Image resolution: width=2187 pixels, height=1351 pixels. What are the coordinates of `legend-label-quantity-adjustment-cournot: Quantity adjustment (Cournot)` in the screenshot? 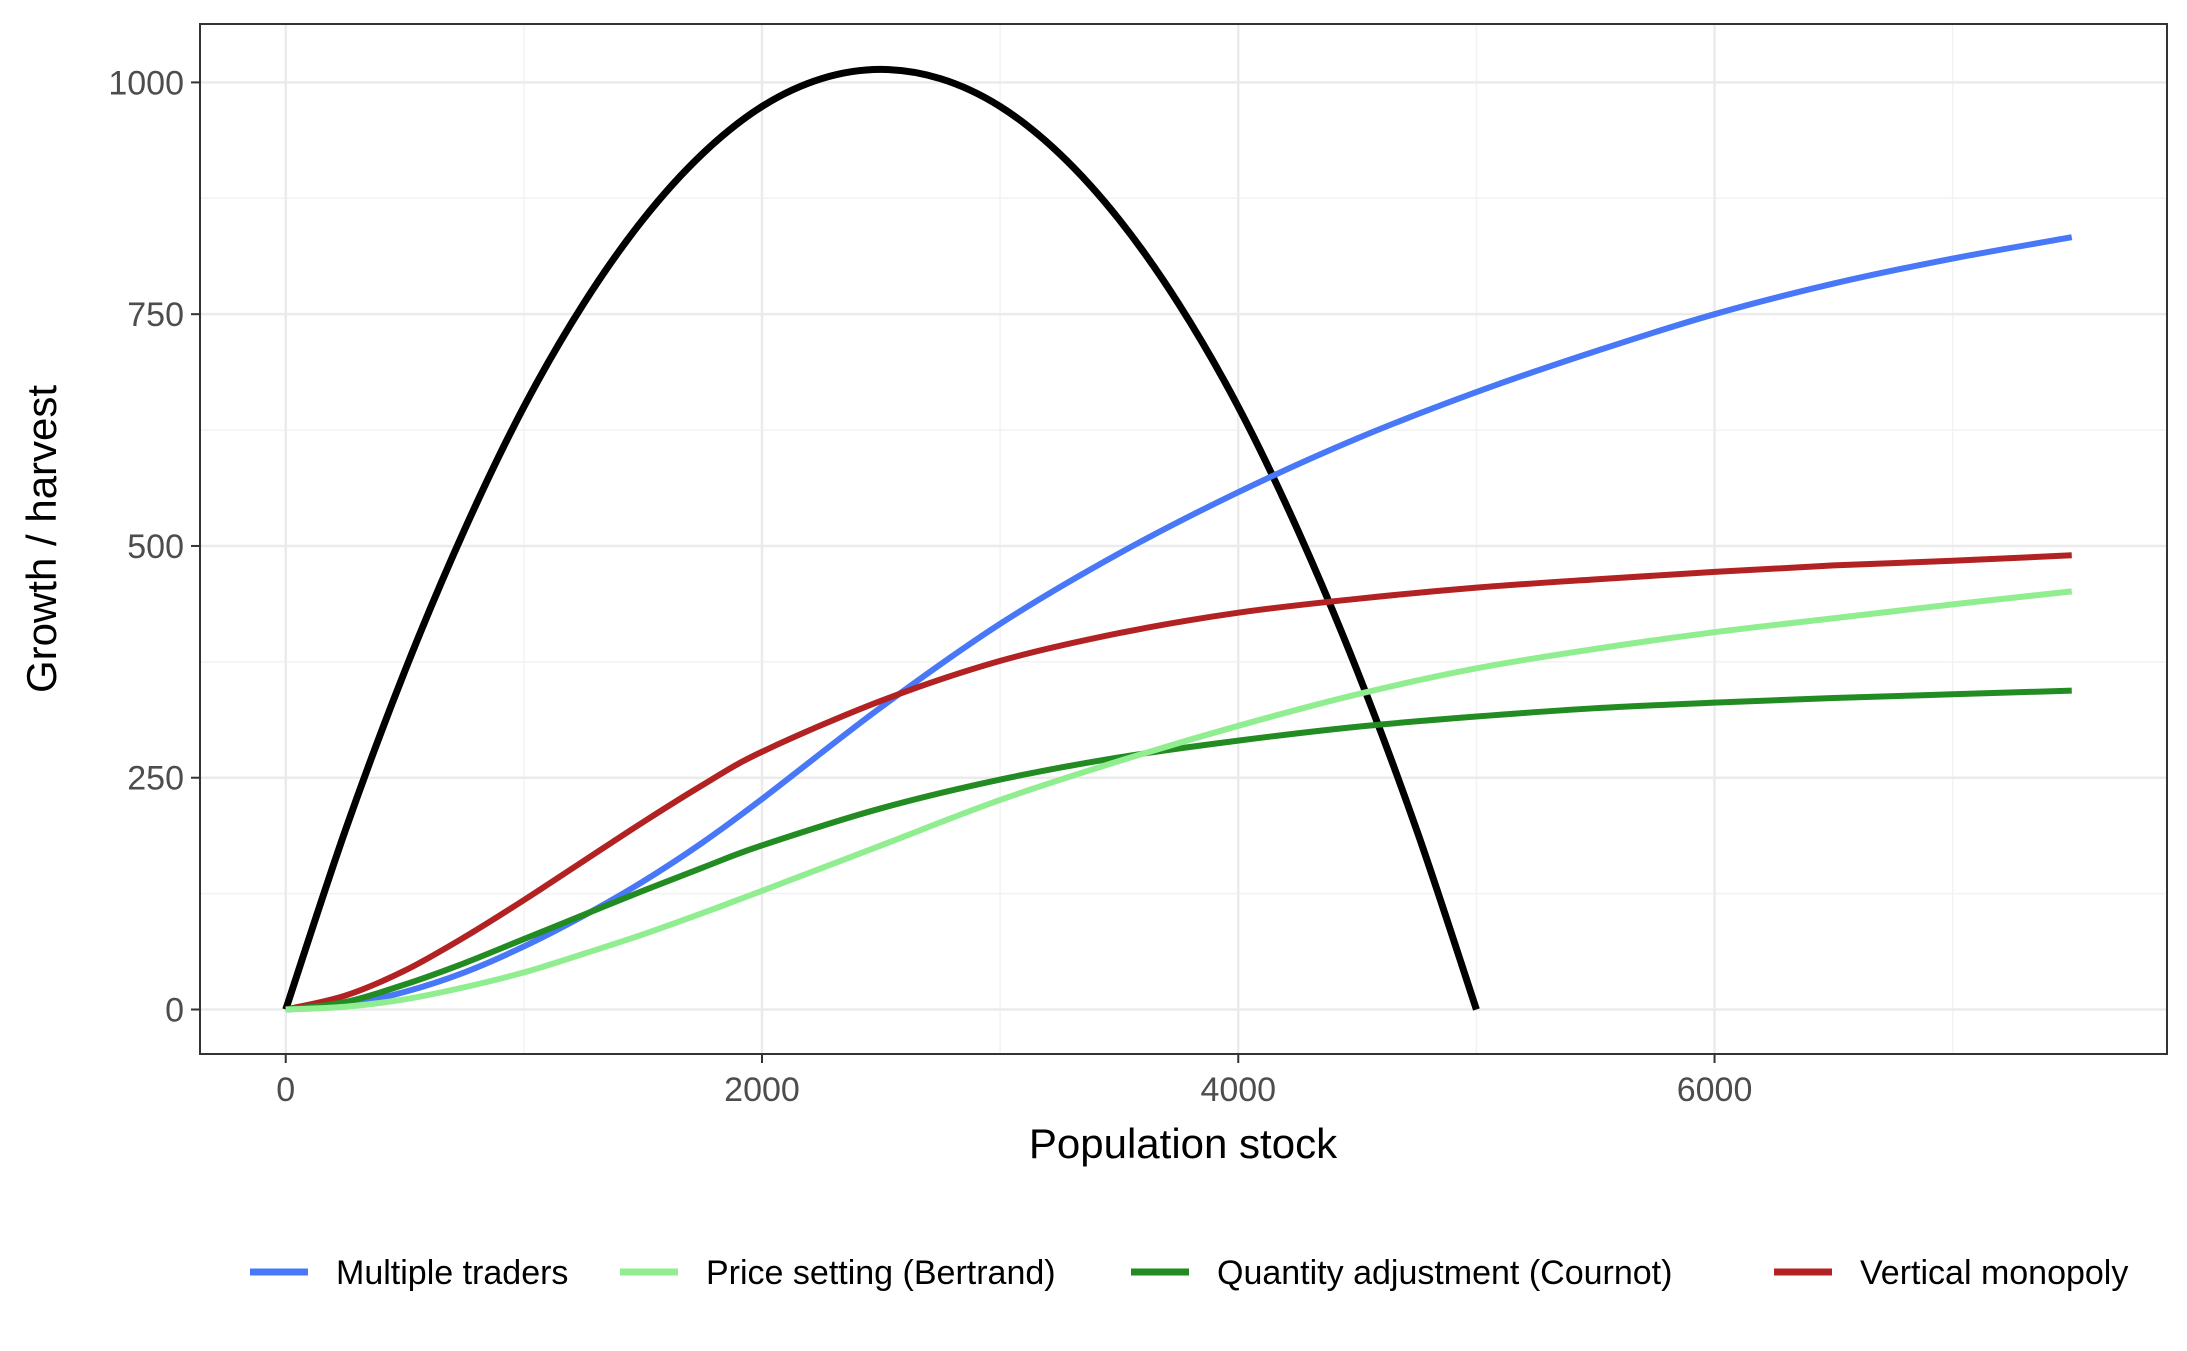 It's located at (1444, 1273).